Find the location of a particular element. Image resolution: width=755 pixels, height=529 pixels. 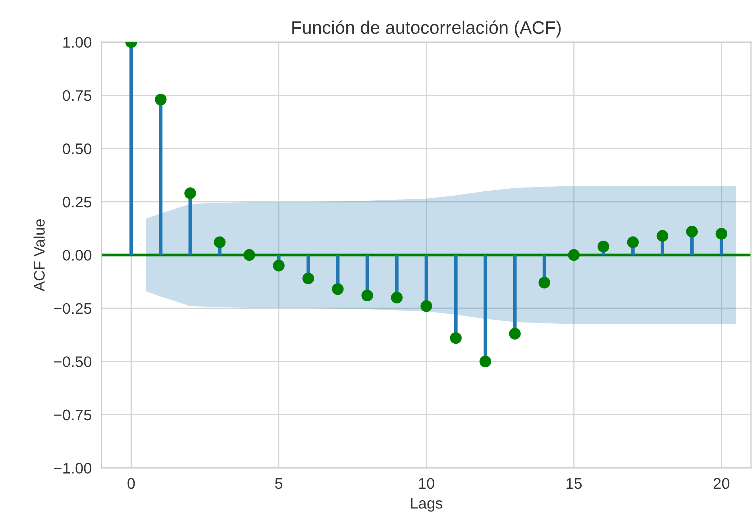

y-tick-label: 0.25 is located at coordinates (77, 202).